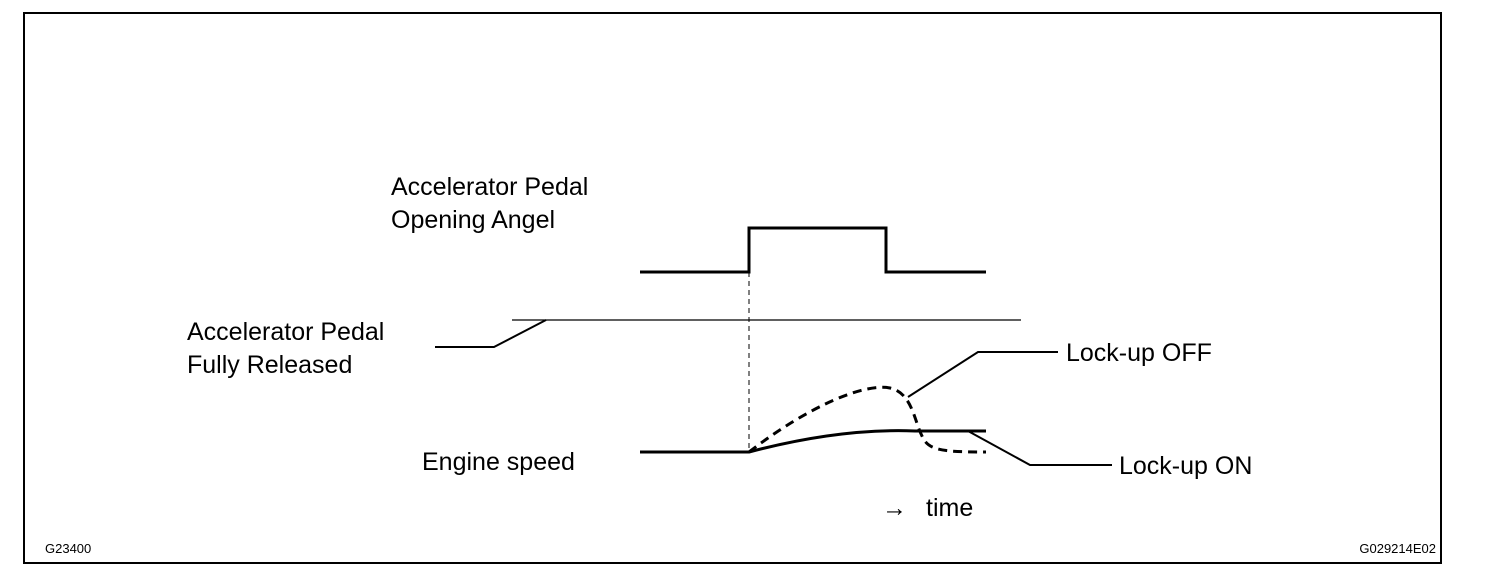 This screenshot has height=588, width=1504. I want to click on time-arrow-icon: →, so click(894, 508).